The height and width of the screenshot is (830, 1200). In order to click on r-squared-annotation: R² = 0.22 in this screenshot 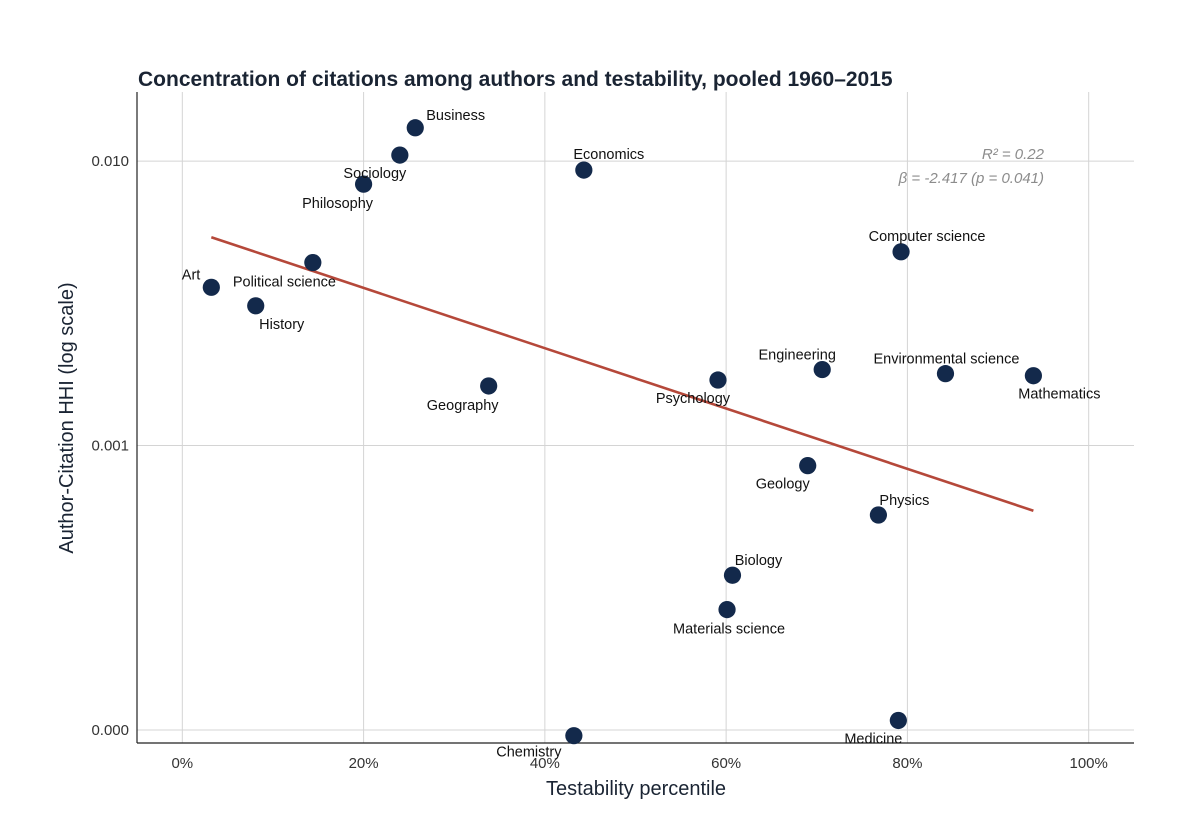, I will do `click(1013, 154)`.